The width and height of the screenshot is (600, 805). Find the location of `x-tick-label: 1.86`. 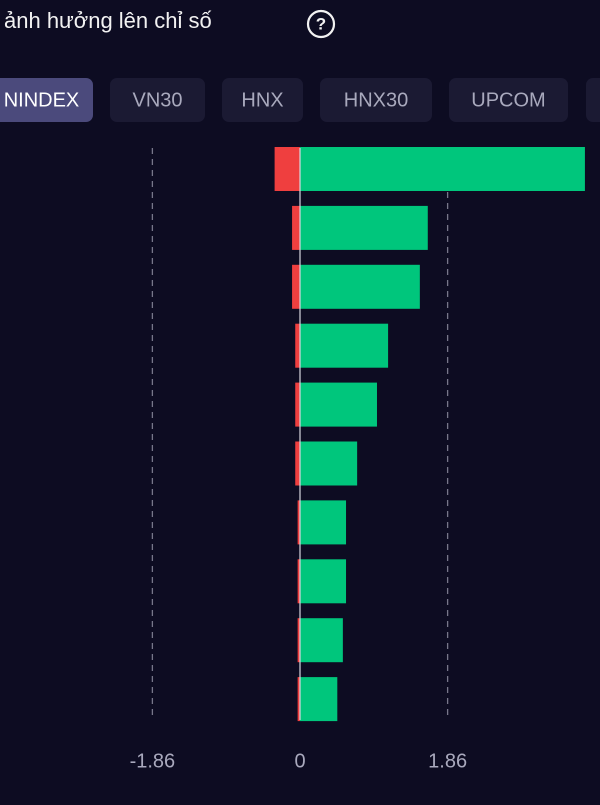

x-tick-label: 1.86 is located at coordinates (447, 761).